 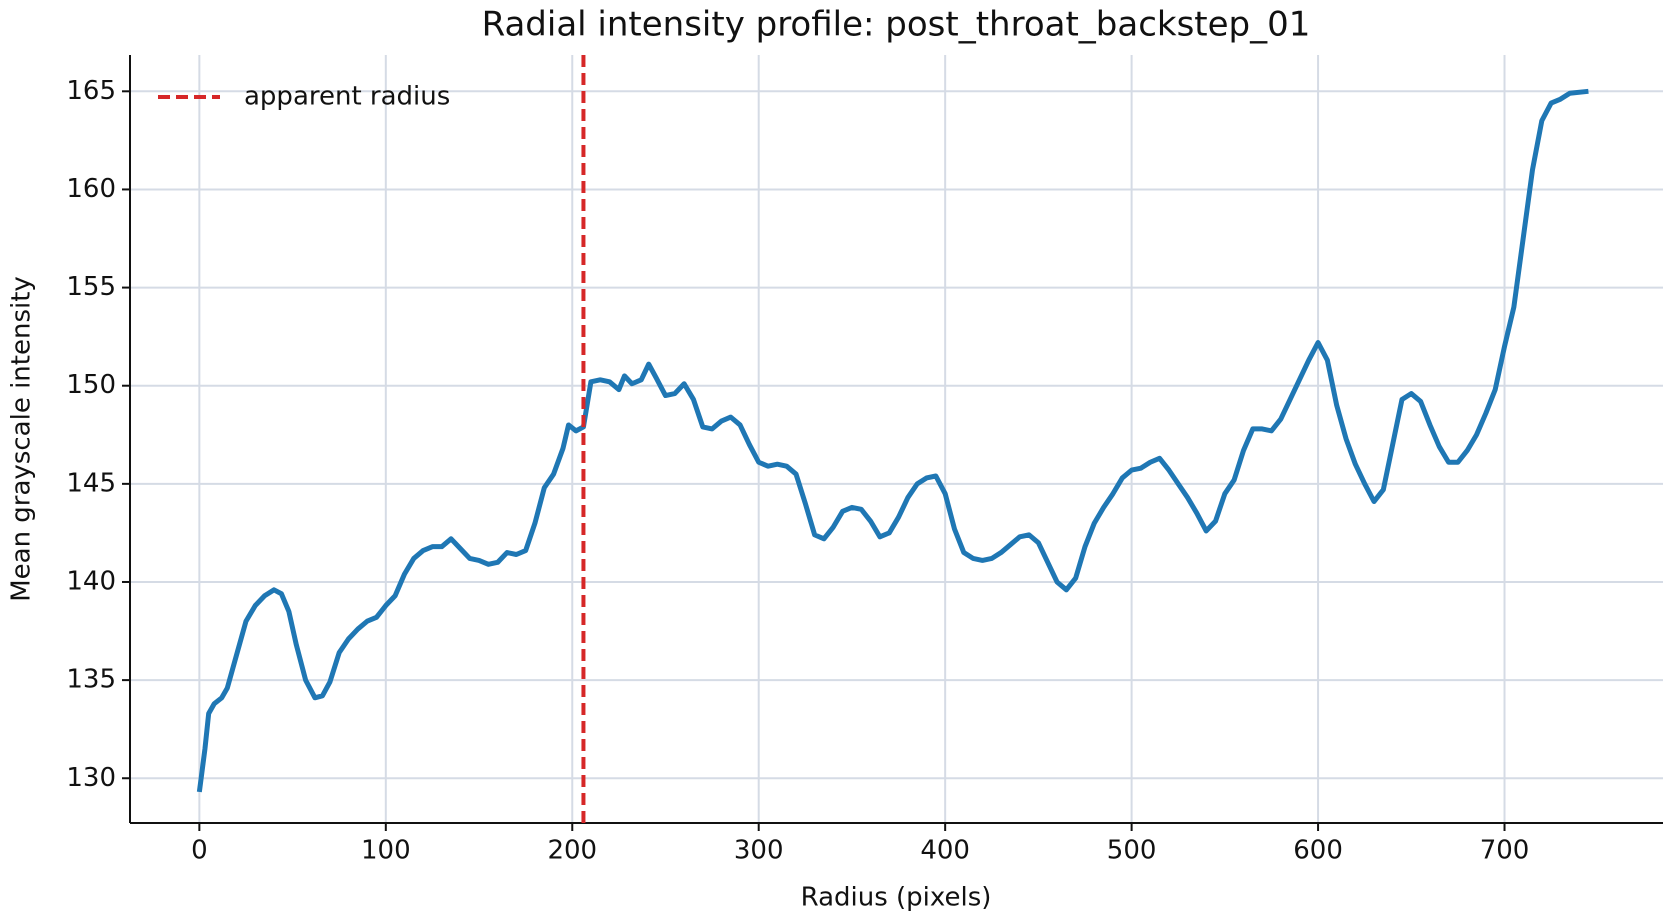 I want to click on x-tick-label: 100, so click(x=386, y=851).